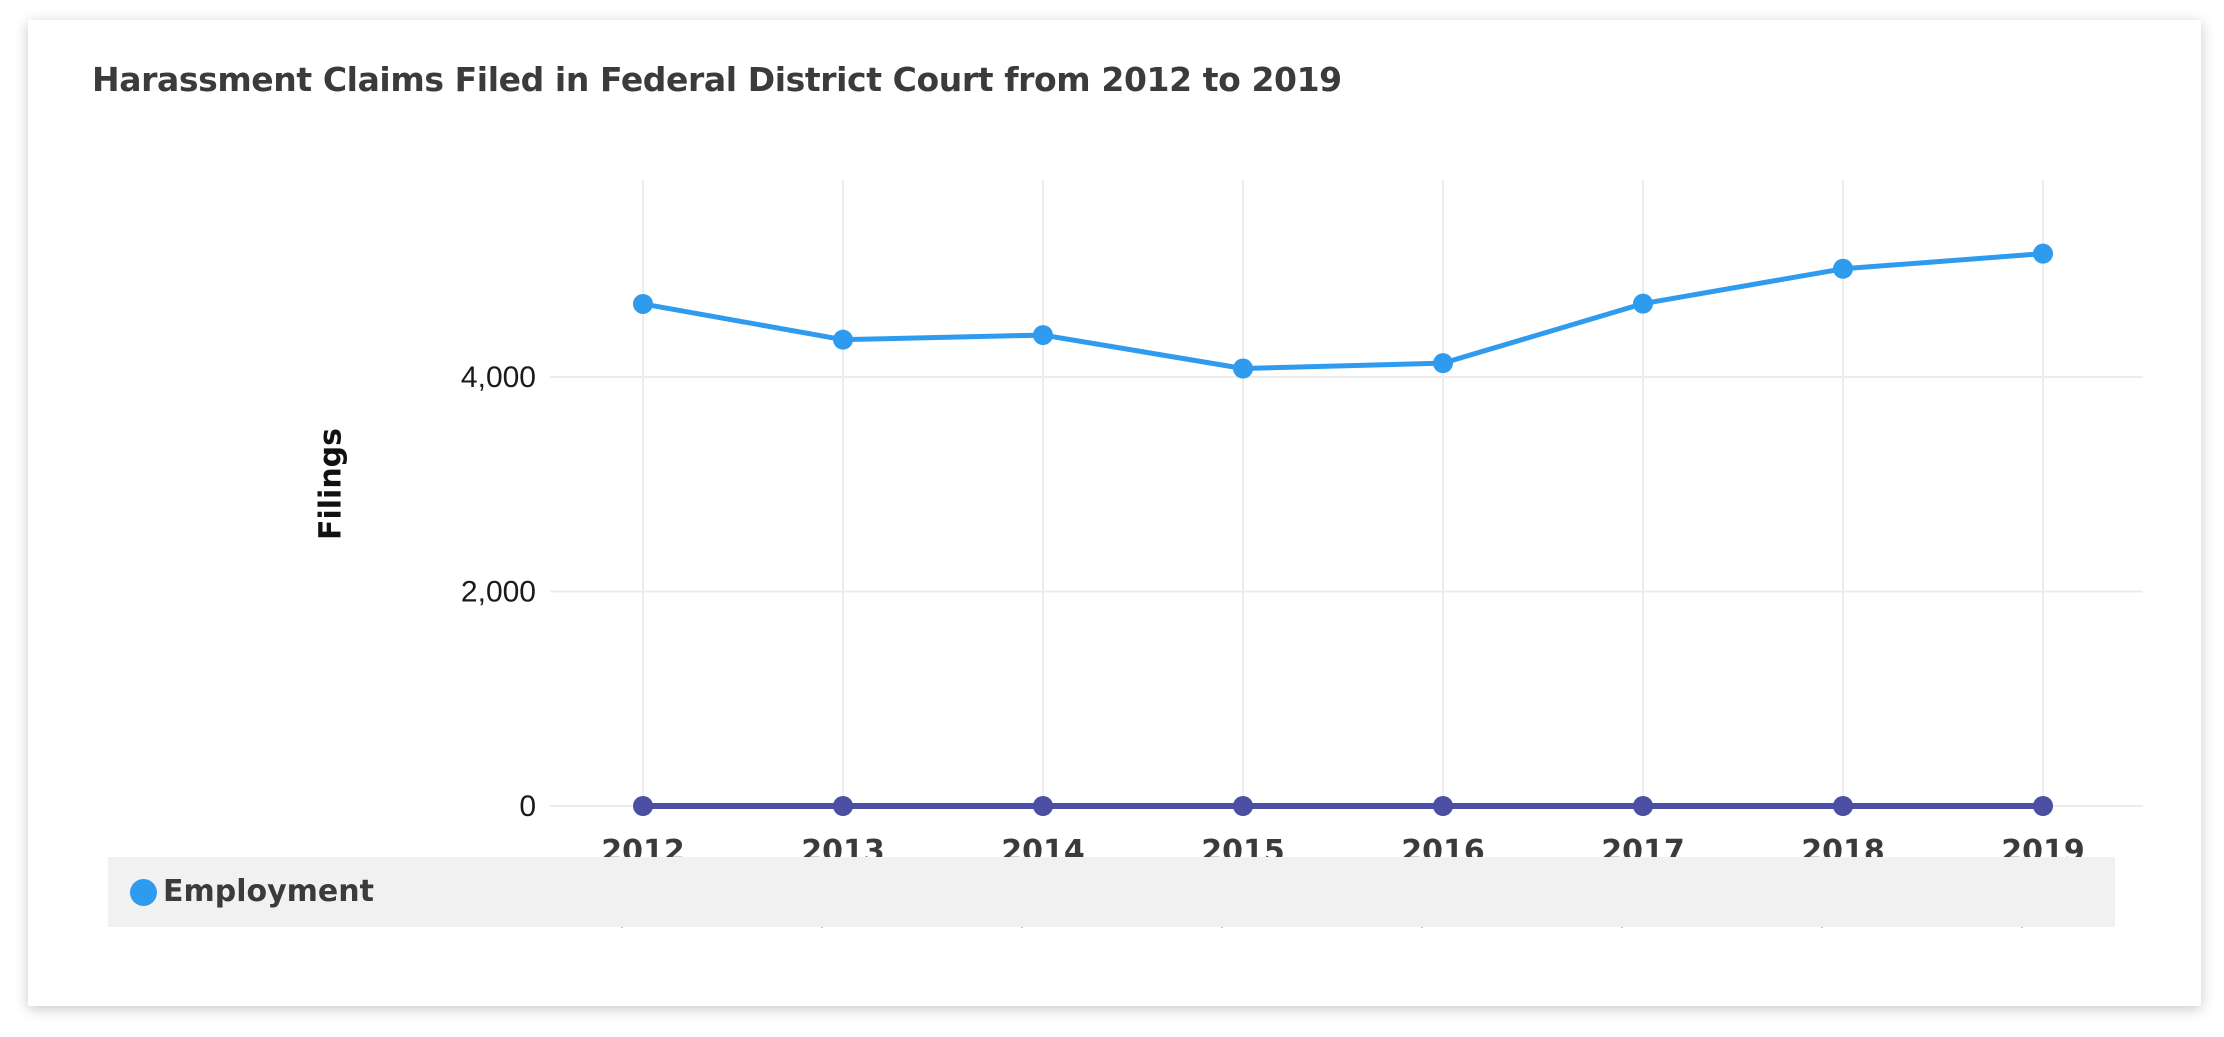  Describe the element at coordinates (268, 891) in the screenshot. I see `legend-series-label: Employment` at that location.